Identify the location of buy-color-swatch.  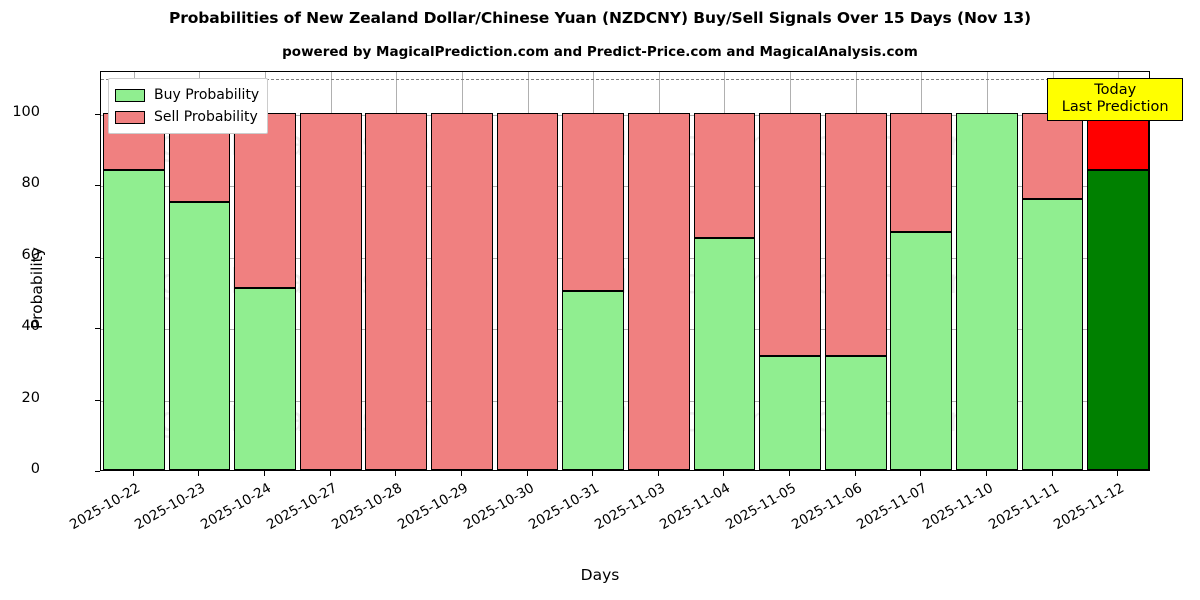
(130, 95).